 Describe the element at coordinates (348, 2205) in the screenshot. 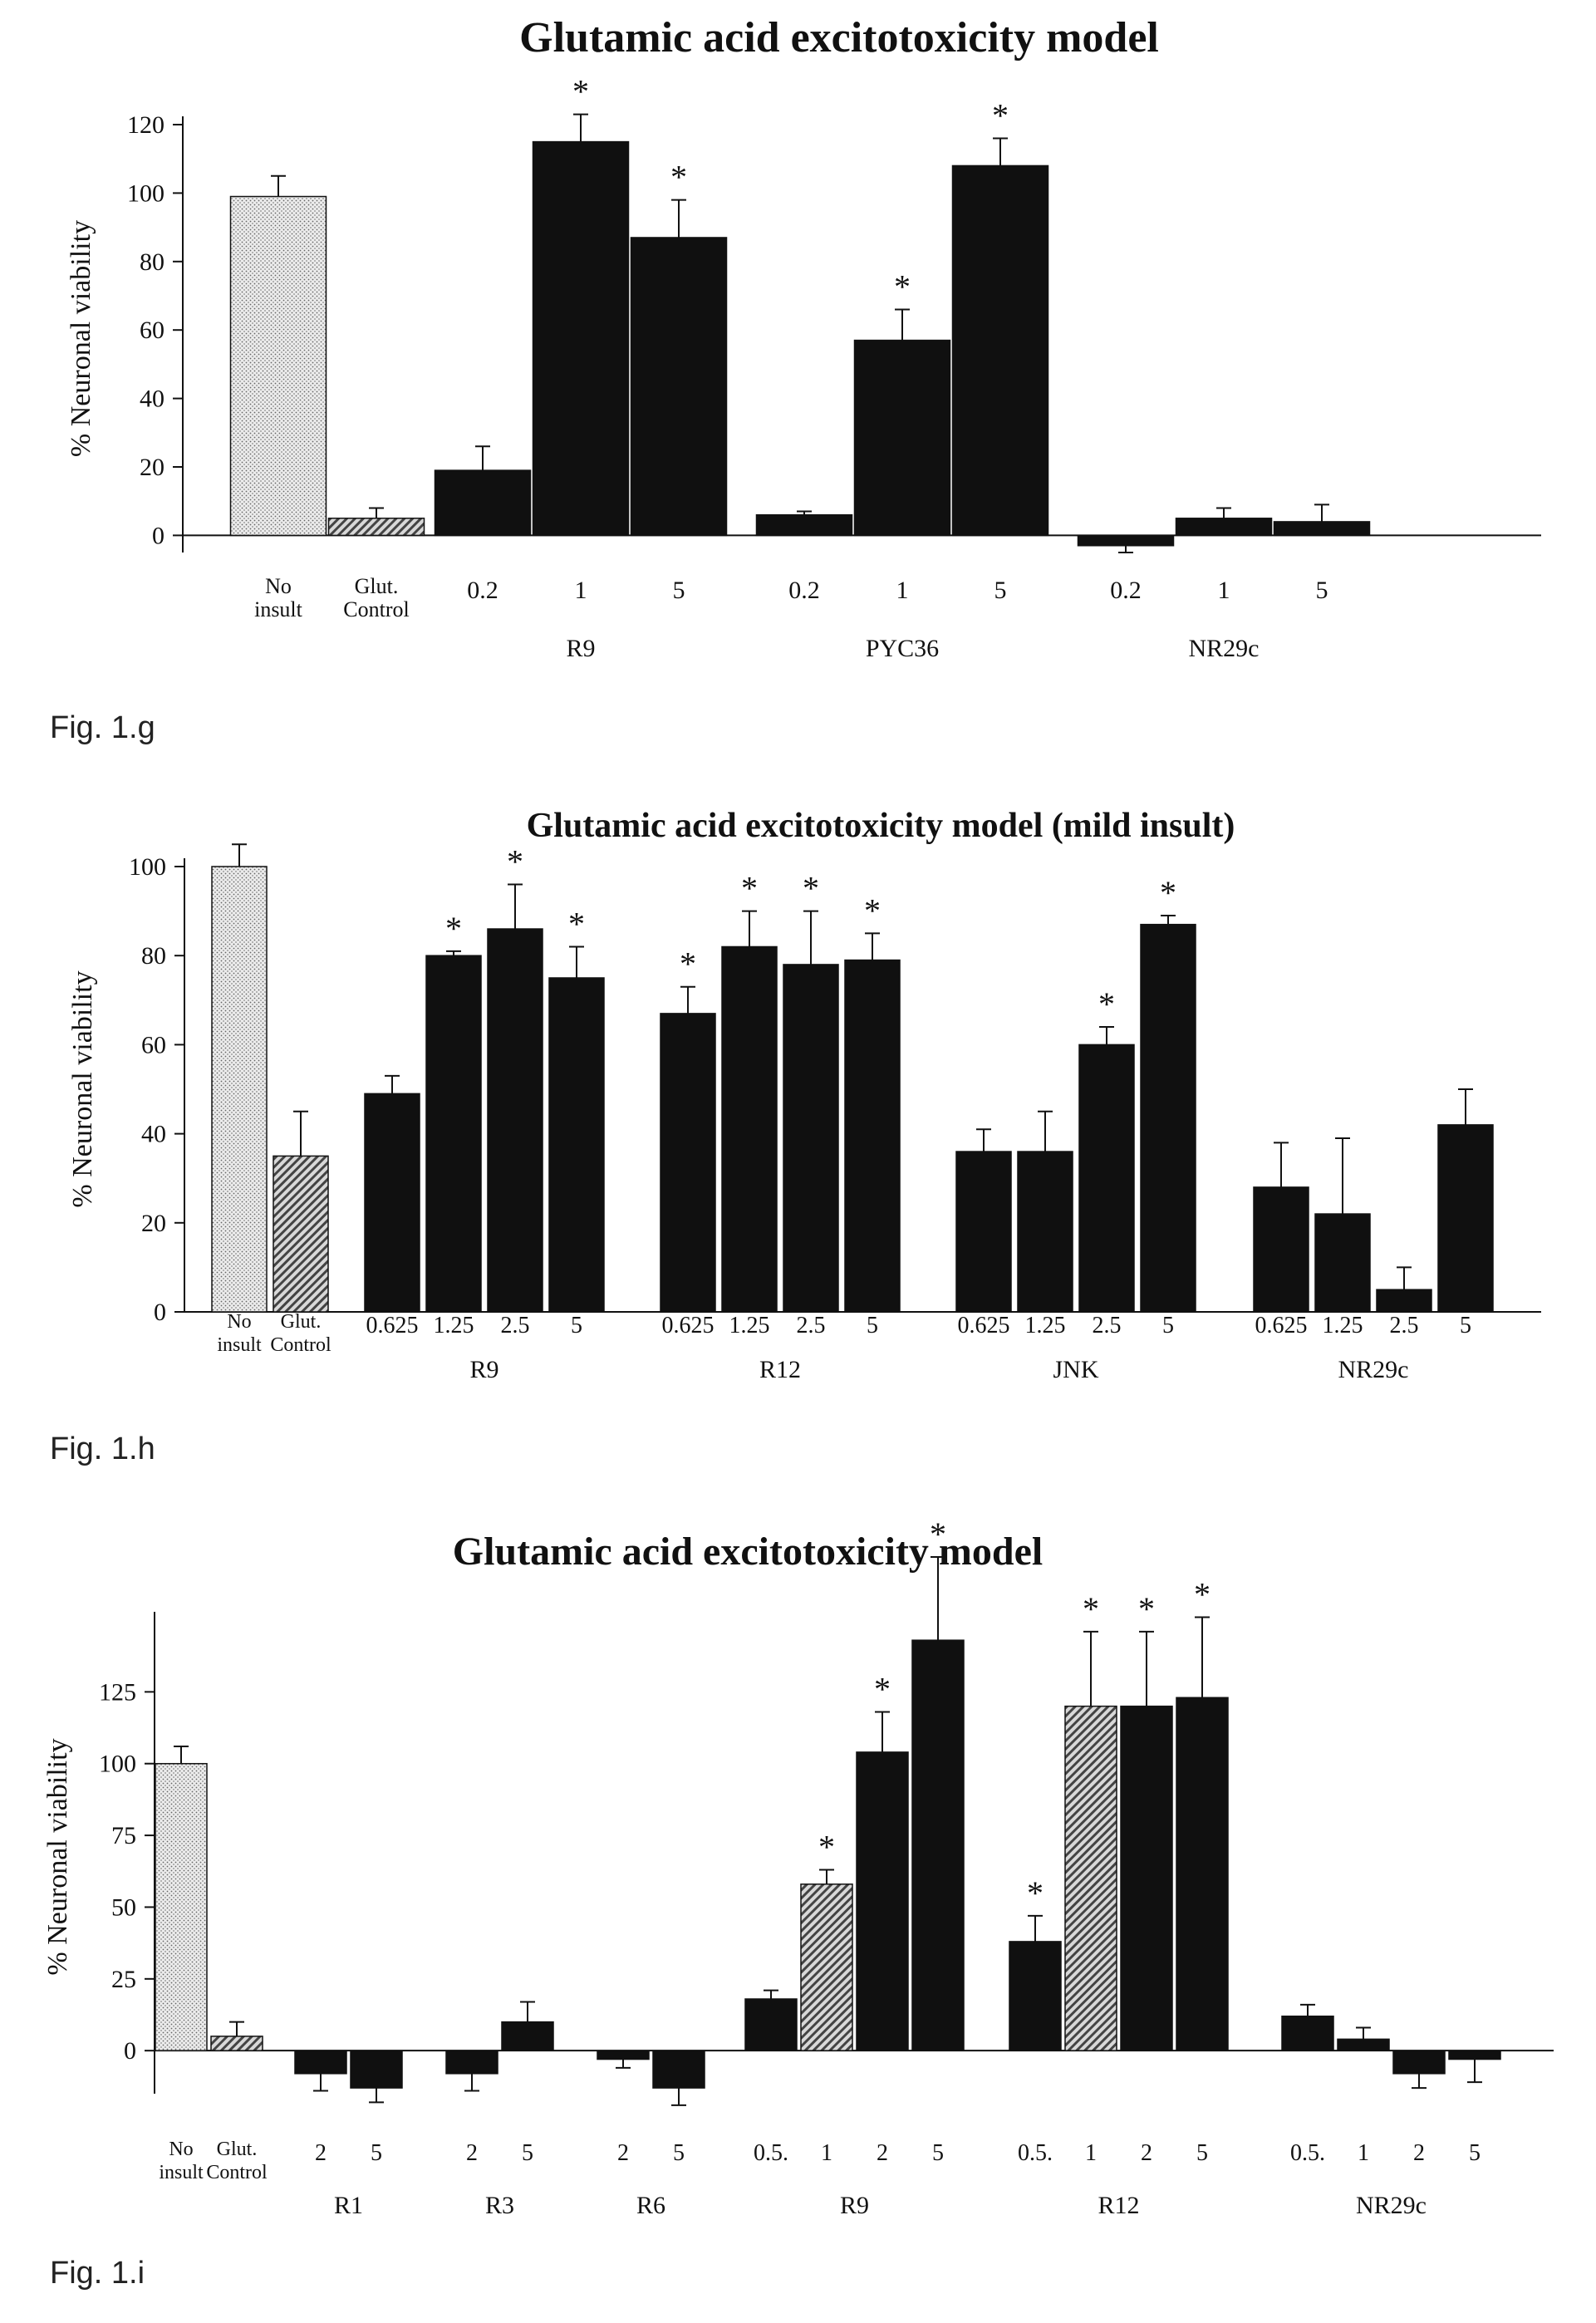

I see `group-label: R1` at that location.